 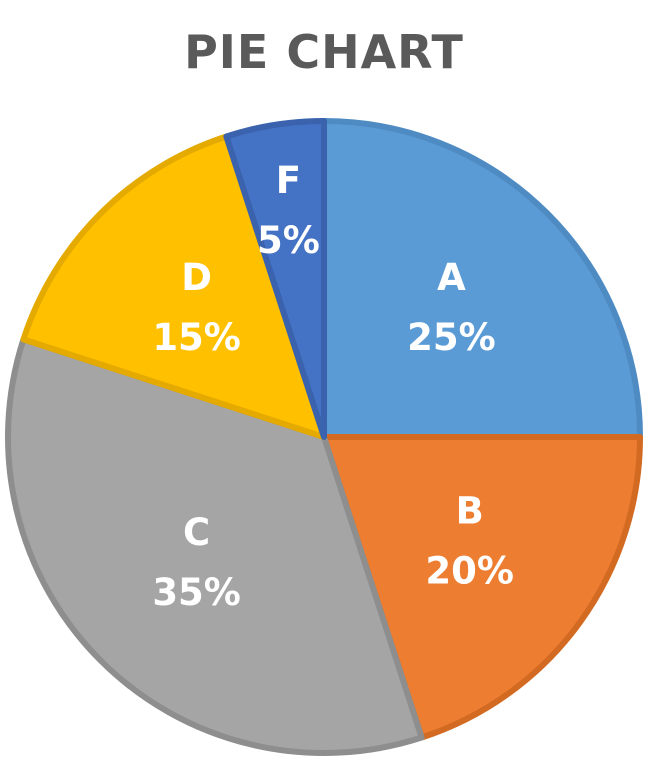 What do you see at coordinates (196, 277) in the screenshot?
I see `slice-category-label-d: D` at bounding box center [196, 277].